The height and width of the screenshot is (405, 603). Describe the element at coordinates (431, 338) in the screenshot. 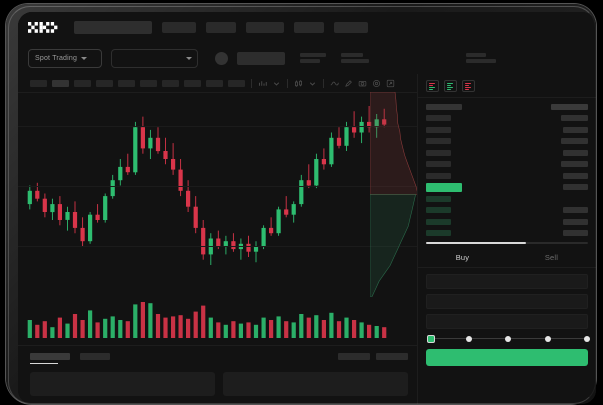

I see `slider-knob` at that location.